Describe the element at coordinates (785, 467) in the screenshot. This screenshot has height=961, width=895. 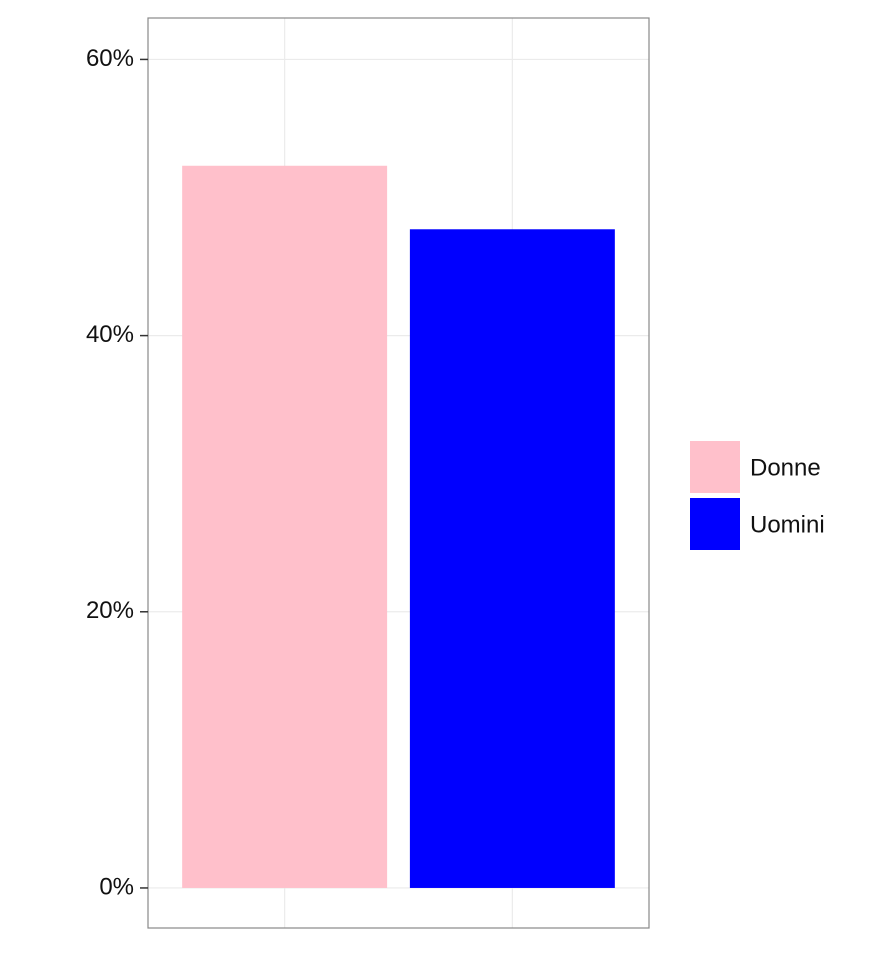
I see `legend-label: Donne` at that location.